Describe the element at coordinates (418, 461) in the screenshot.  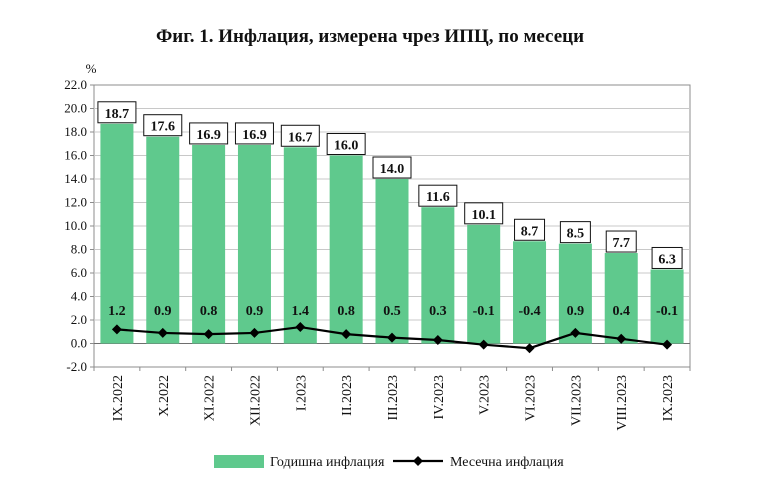
I see `legend-line-marker` at that location.